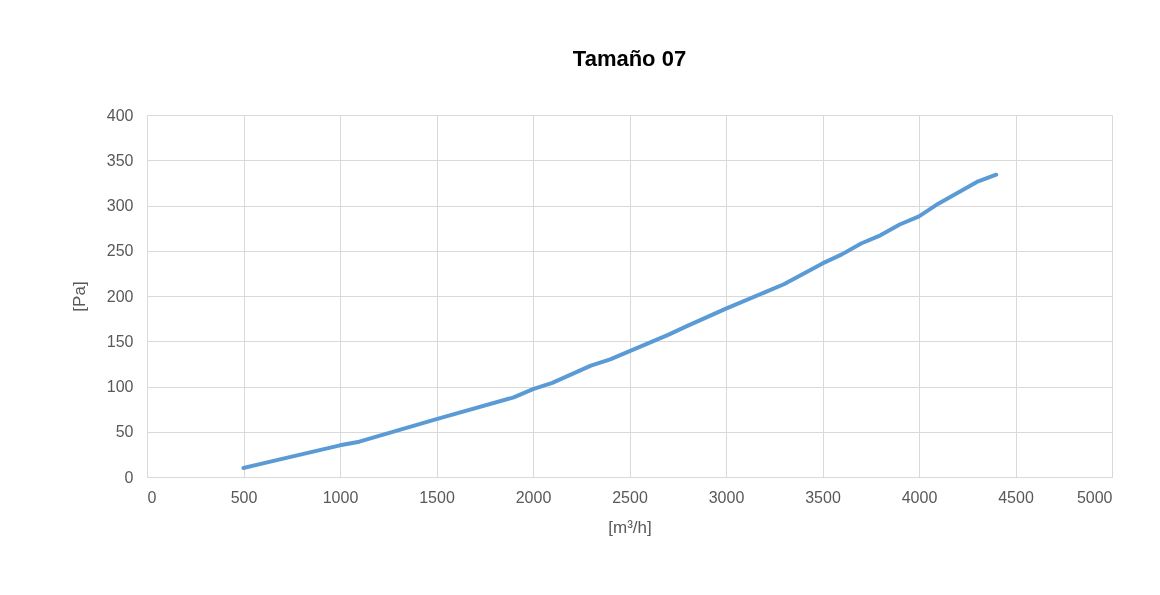 Image resolution: width=1160 pixels, height=595 pixels. Describe the element at coordinates (120, 115) in the screenshot. I see `y-tick-label: 400` at that location.